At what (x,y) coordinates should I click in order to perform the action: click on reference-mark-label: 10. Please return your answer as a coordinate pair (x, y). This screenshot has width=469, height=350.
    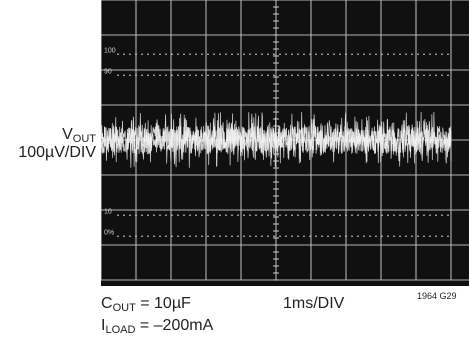
    Looking at the image, I should click on (108, 211).